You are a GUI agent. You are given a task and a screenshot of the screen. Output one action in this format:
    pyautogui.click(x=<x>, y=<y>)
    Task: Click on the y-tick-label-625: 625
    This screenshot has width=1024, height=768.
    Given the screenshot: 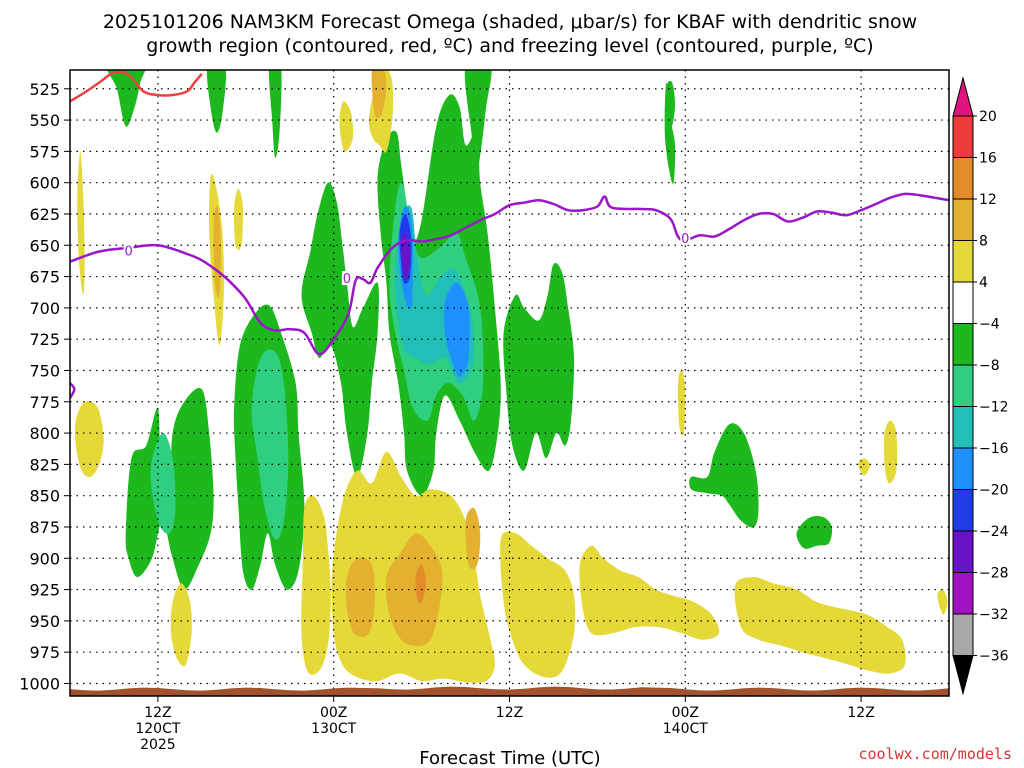 What is the action you would take?
    pyautogui.click(x=44, y=214)
    